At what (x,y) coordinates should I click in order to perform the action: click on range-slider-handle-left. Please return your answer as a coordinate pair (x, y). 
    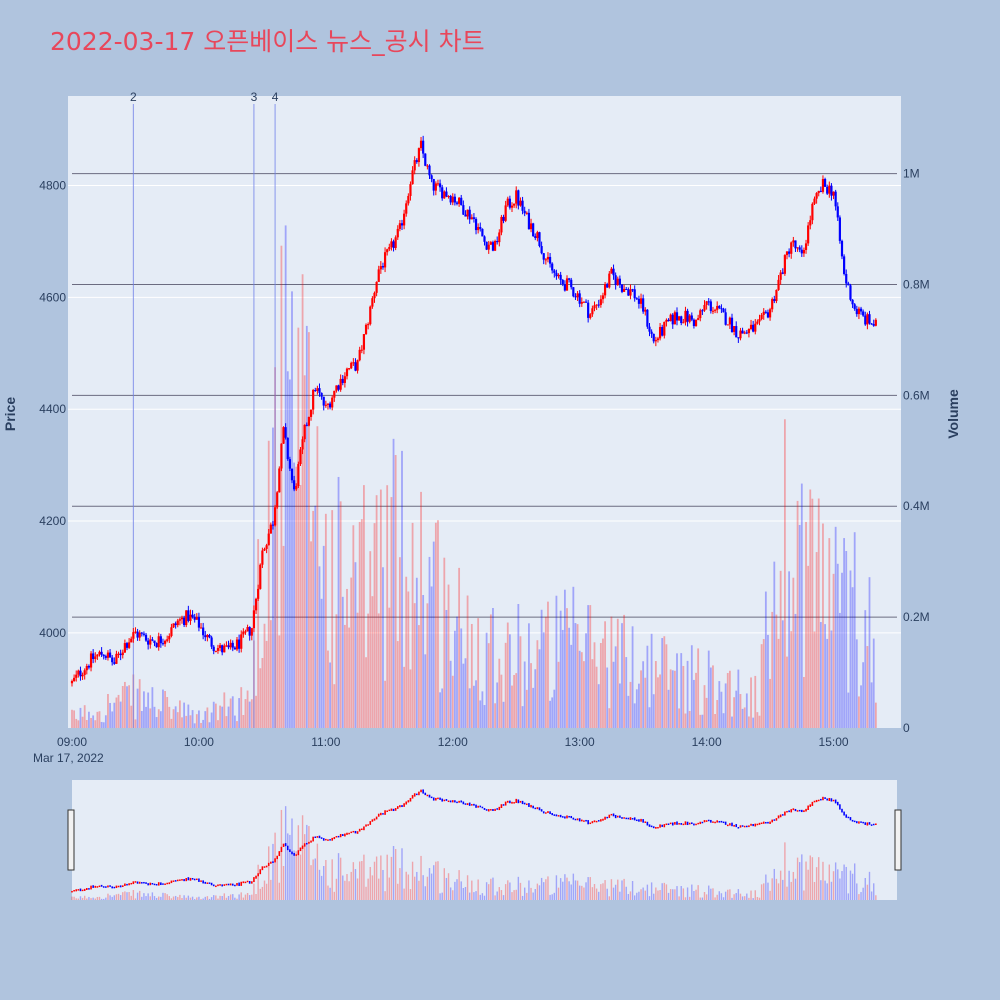
    Looking at the image, I should click on (71, 840).